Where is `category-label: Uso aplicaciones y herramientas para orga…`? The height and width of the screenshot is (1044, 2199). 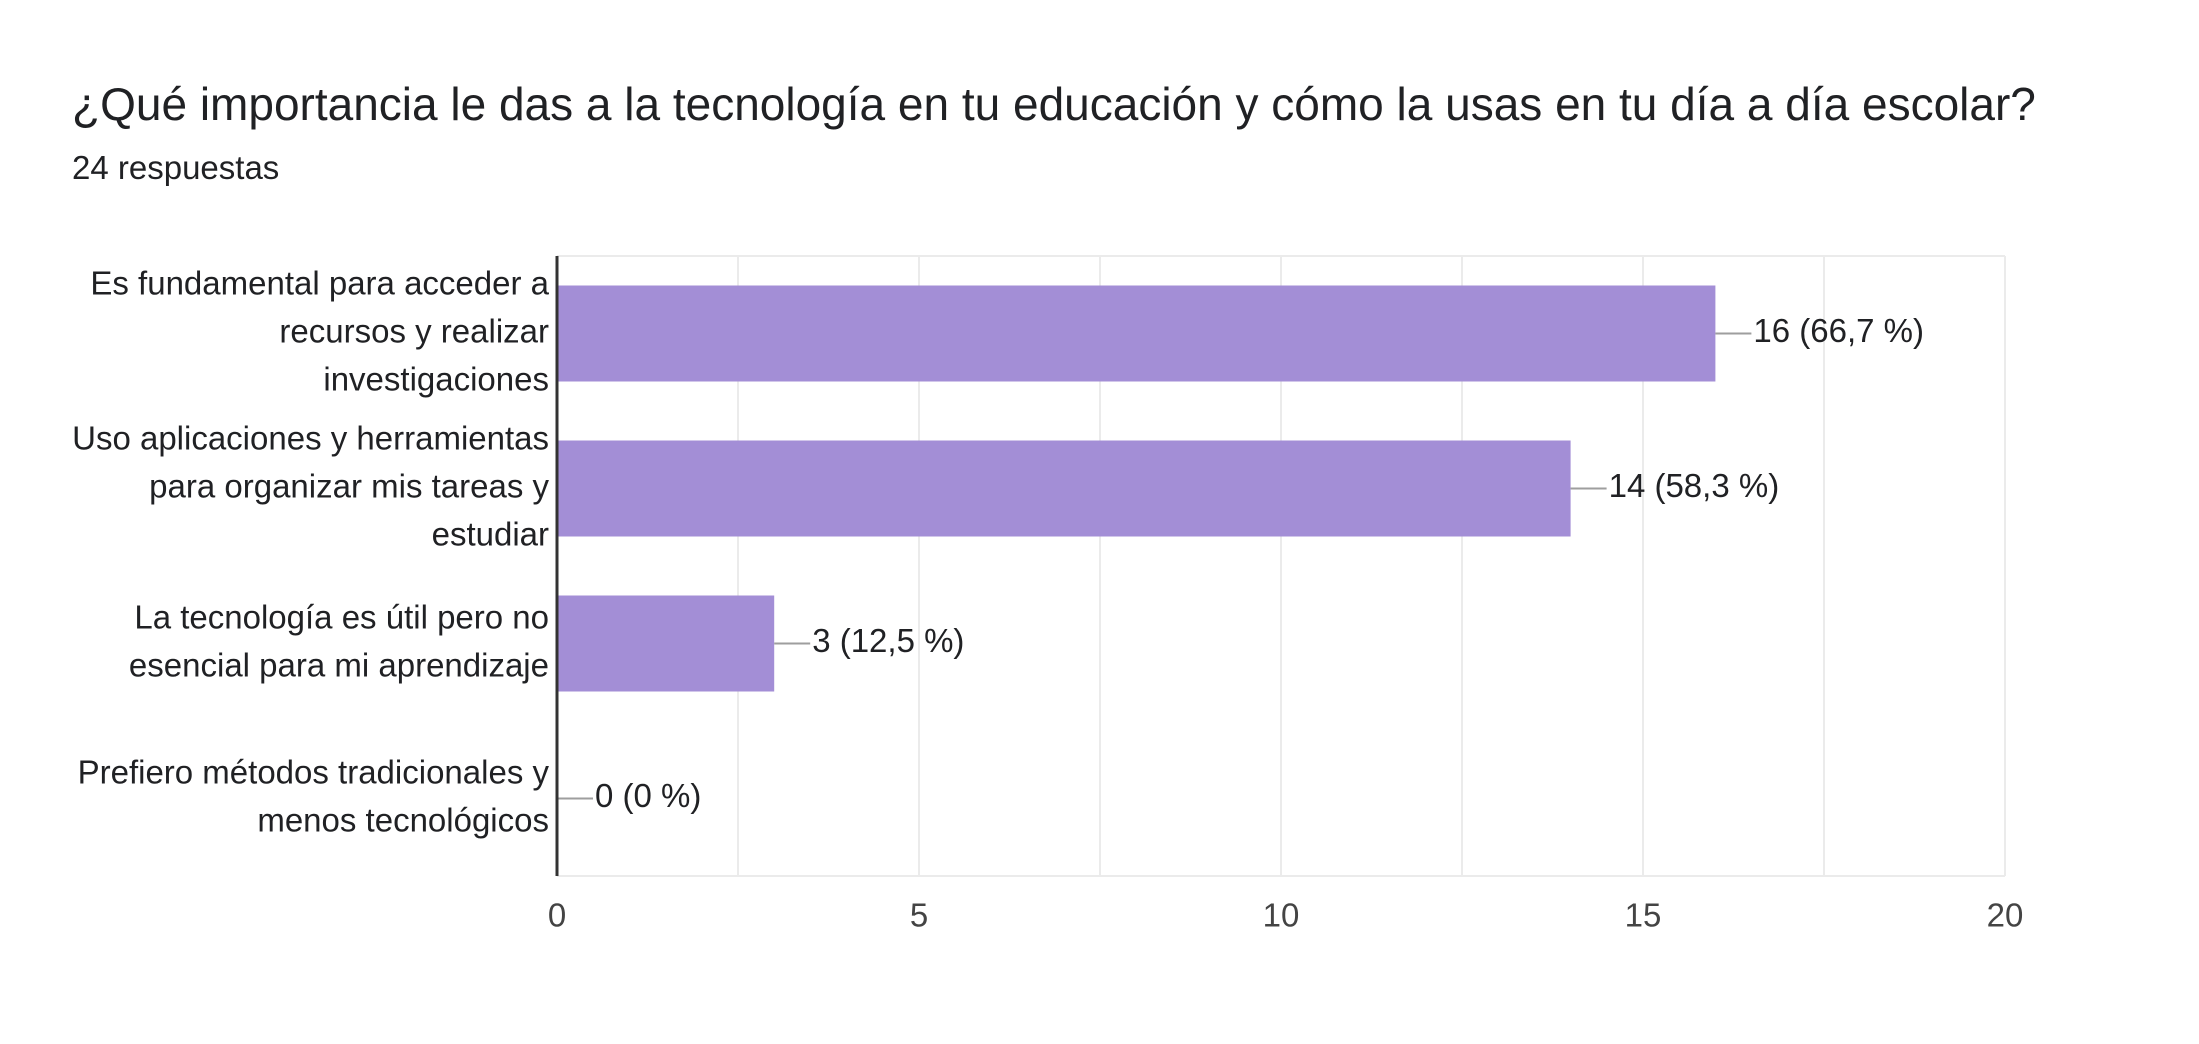
category-label: Uso aplicaciones y herramientas para orga… is located at coordinates (310, 485).